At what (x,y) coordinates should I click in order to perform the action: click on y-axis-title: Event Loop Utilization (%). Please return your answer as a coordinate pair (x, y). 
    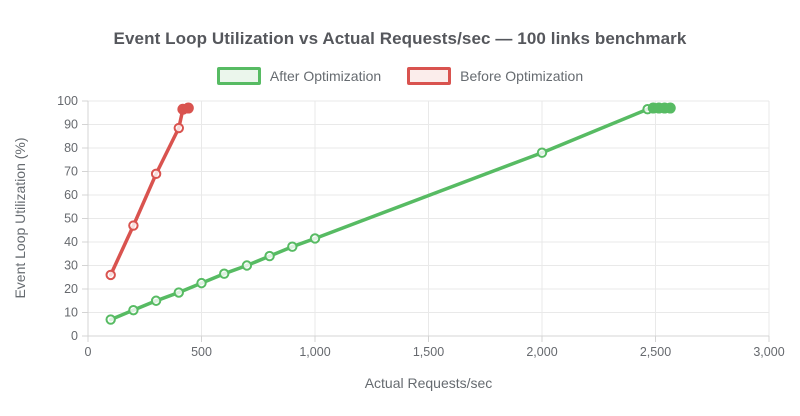
    Looking at the image, I should click on (20, 218).